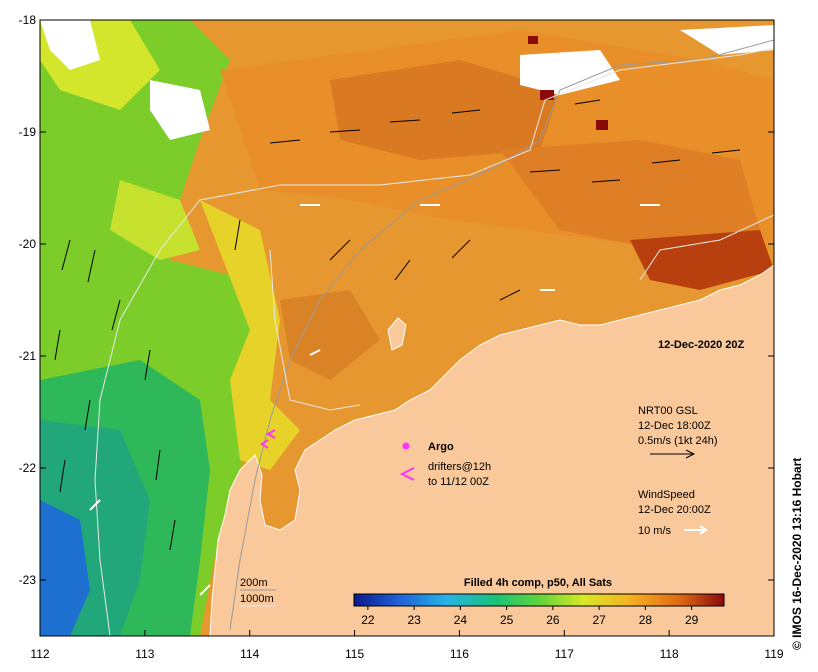  I want to click on current-info-line3: 0.5m/s (1kt 24h), so click(677, 441).